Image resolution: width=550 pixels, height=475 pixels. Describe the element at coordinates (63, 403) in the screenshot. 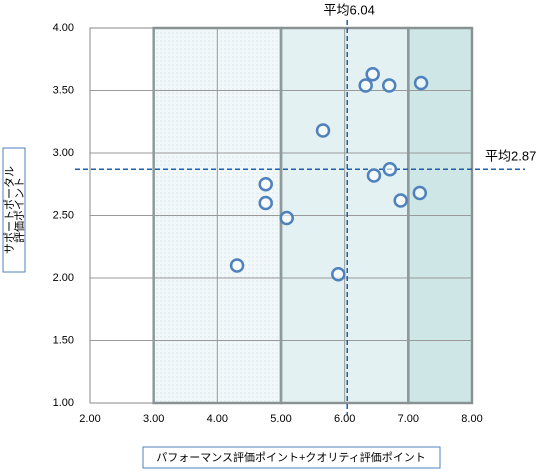

I see `y-tick-label: 1.00` at that location.